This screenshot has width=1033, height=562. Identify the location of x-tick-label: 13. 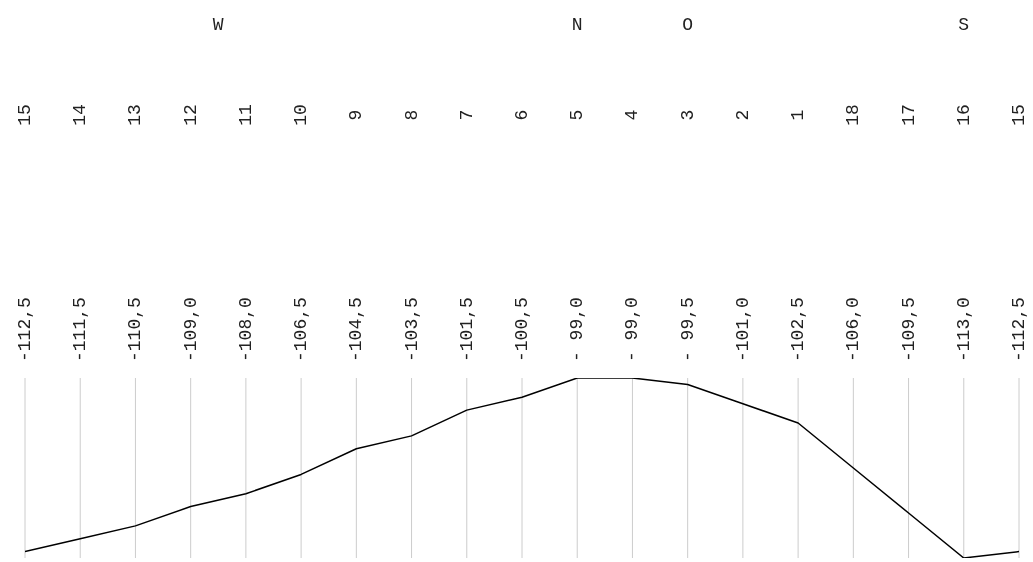
(135, 115).